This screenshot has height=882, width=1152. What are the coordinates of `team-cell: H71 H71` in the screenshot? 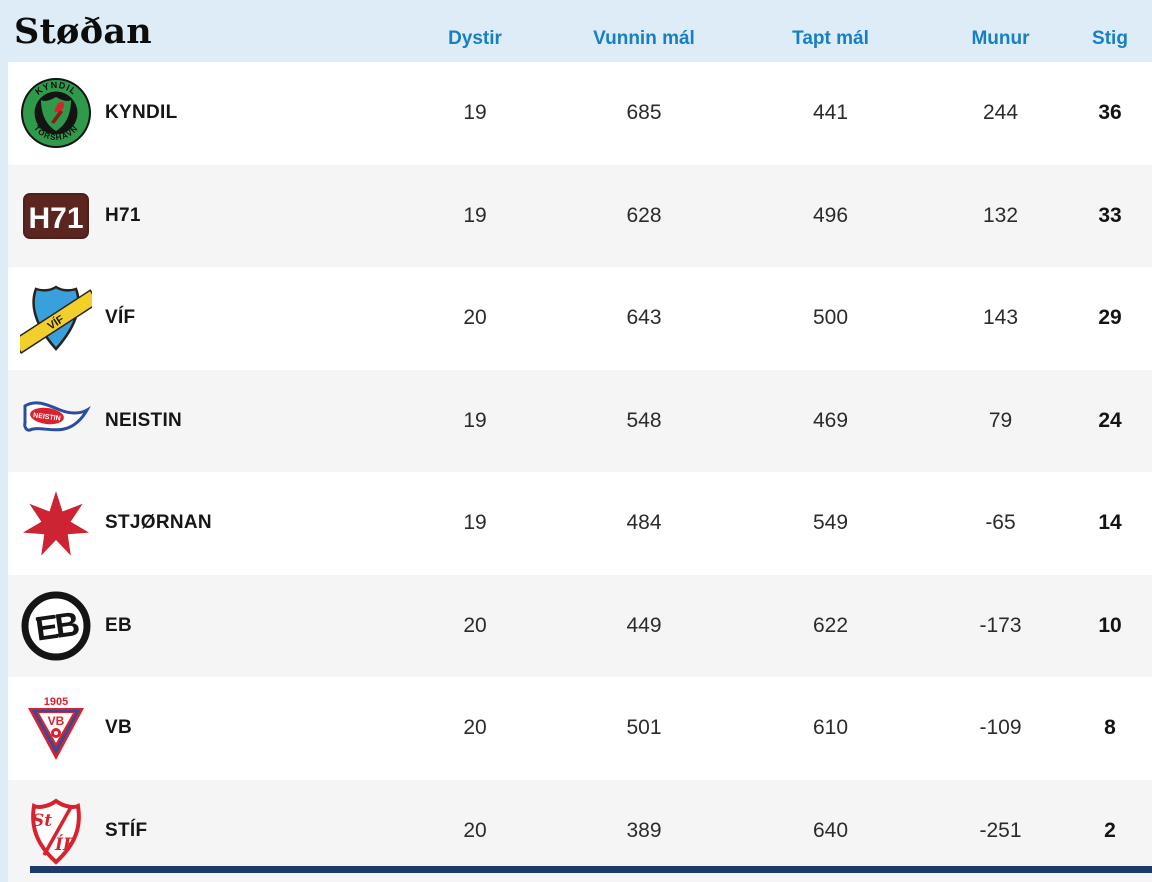 It's located at (199, 216).